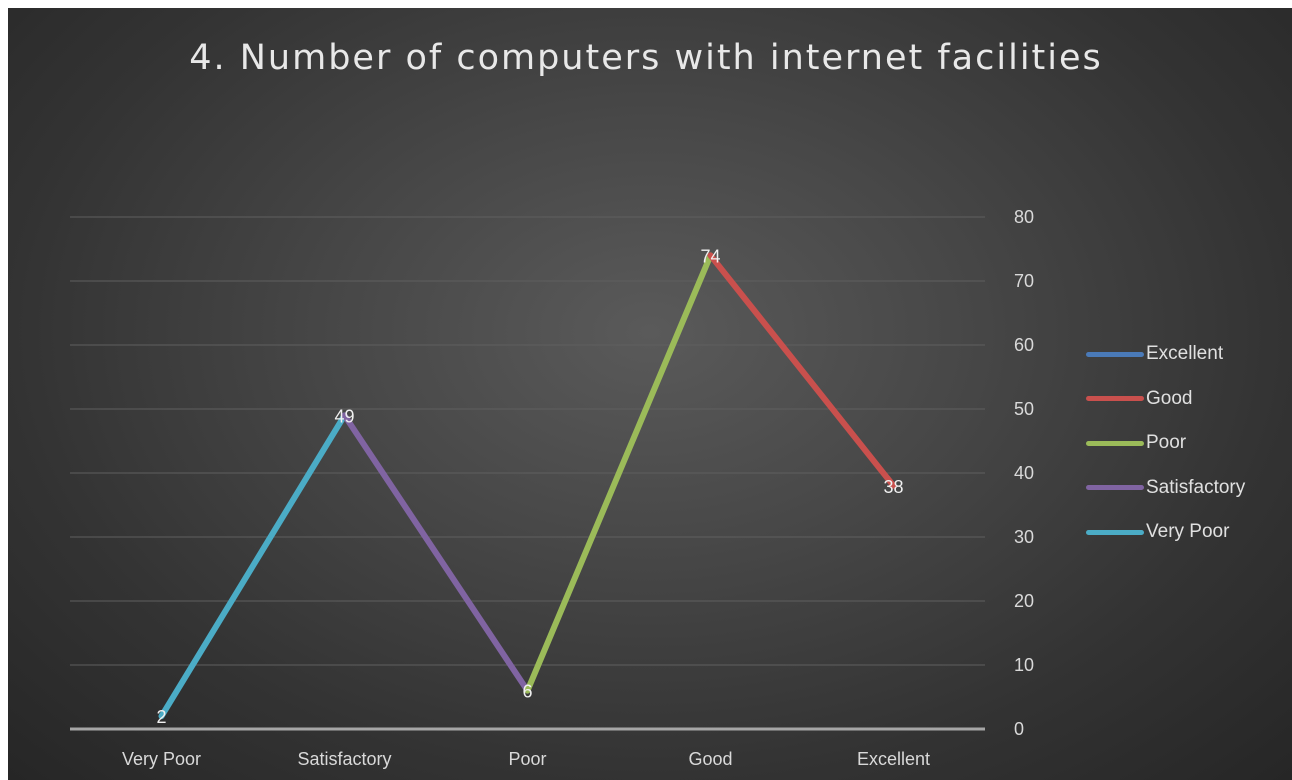 The width and height of the screenshot is (1292, 780). Describe the element at coordinates (1169, 398) in the screenshot. I see `legend-label: Good` at that location.